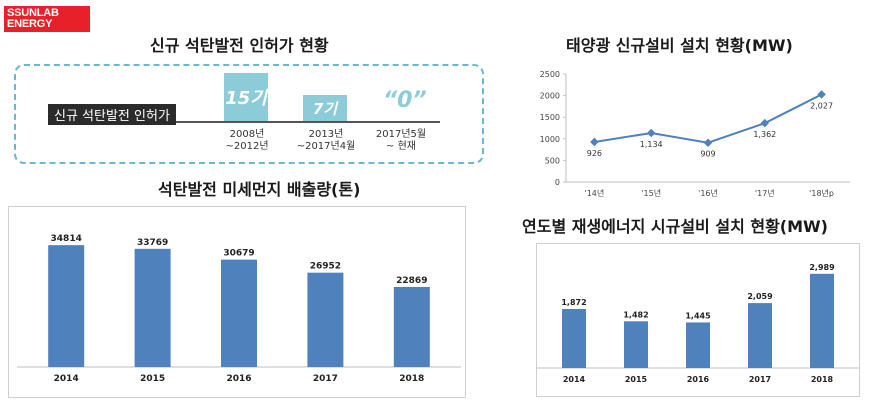 The height and width of the screenshot is (405, 869). What do you see at coordinates (152, 243) in the screenshot?
I see `dust-value-label: 33769` at bounding box center [152, 243].